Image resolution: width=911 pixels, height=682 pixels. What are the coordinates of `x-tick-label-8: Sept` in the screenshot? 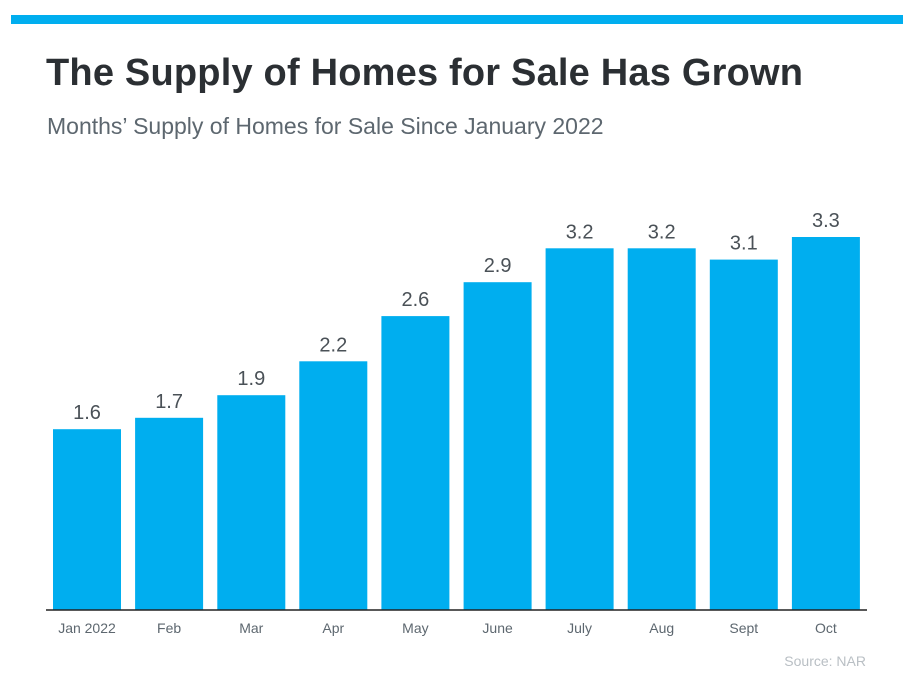 It's located at (743, 628).